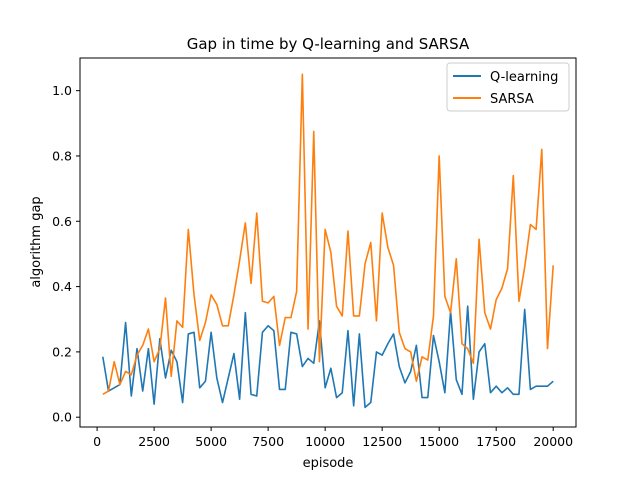  What do you see at coordinates (36, 241) in the screenshot?
I see `y-axis-label: algorithm gap` at bounding box center [36, 241].